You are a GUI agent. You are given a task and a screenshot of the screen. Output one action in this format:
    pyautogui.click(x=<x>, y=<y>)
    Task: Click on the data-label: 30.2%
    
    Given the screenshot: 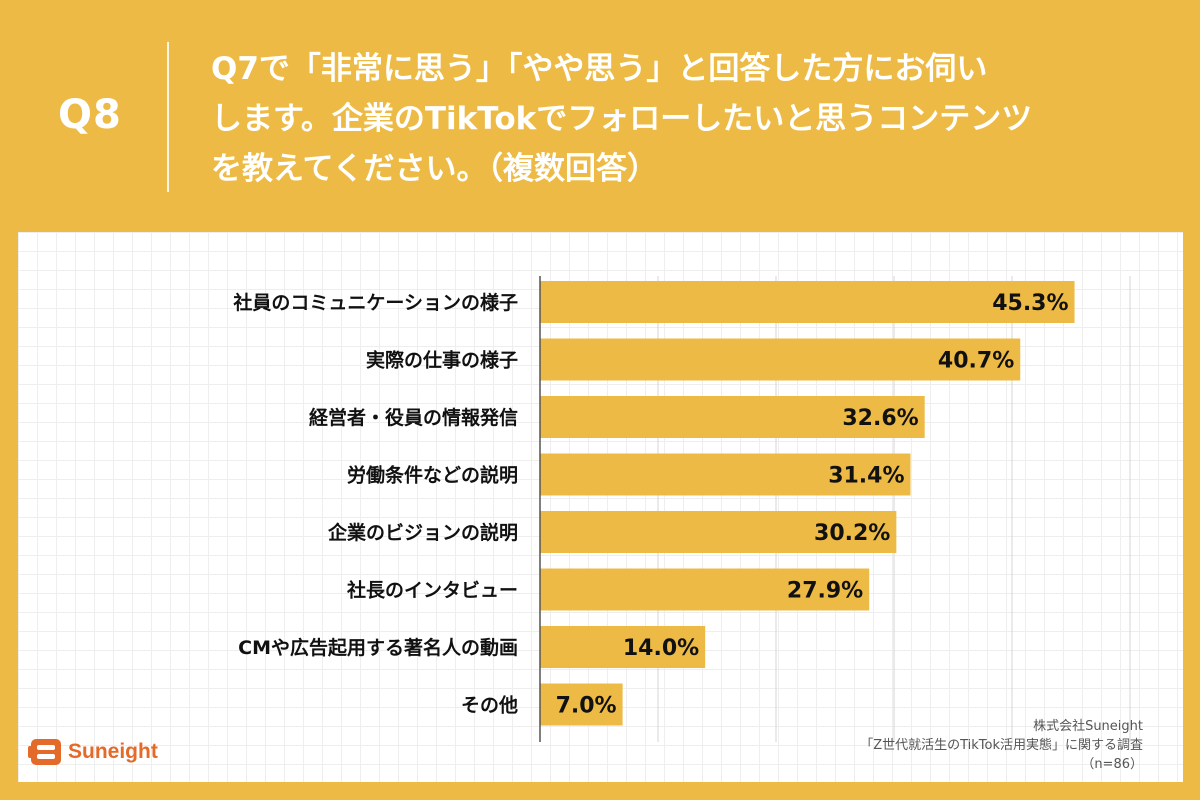 What is the action you would take?
    pyautogui.click(x=852, y=533)
    